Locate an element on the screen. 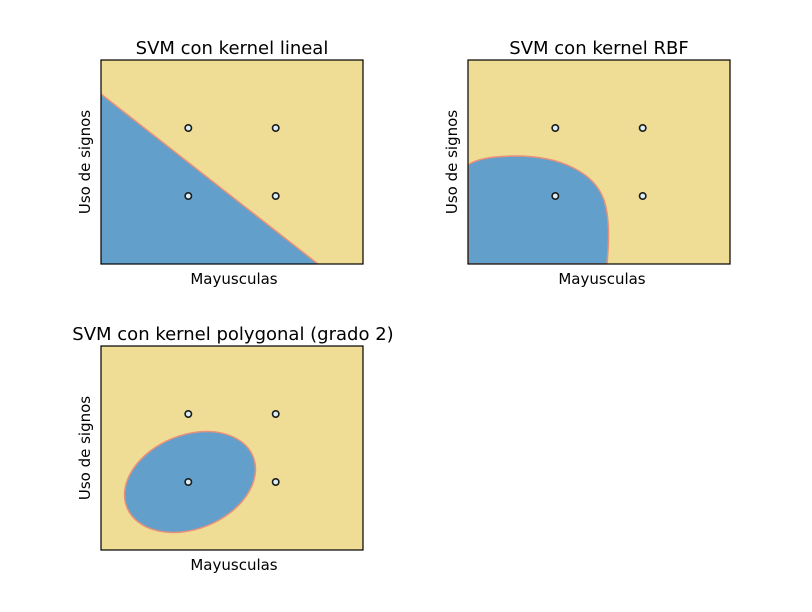 Image resolution: width=812 pixels, height=612 pixels. decision-boundary is located at coordinates (210, 178).